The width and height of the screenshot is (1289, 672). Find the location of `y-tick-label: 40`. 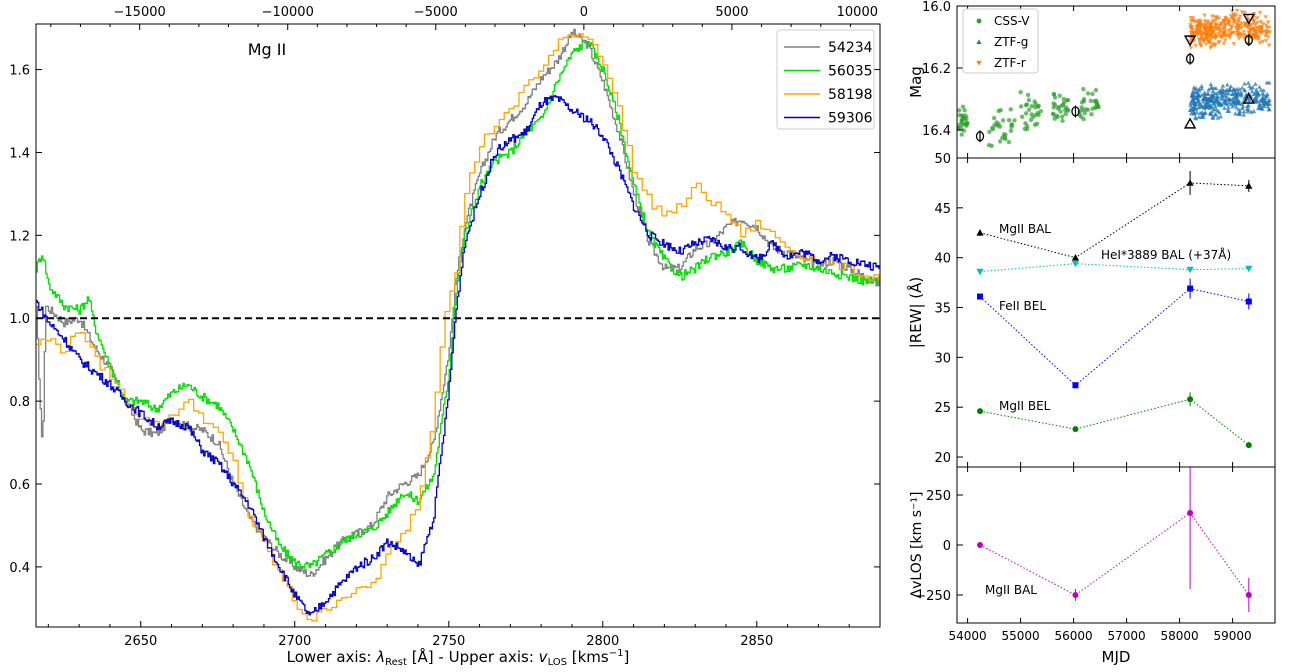

y-tick-label: 40 is located at coordinates (942, 259).